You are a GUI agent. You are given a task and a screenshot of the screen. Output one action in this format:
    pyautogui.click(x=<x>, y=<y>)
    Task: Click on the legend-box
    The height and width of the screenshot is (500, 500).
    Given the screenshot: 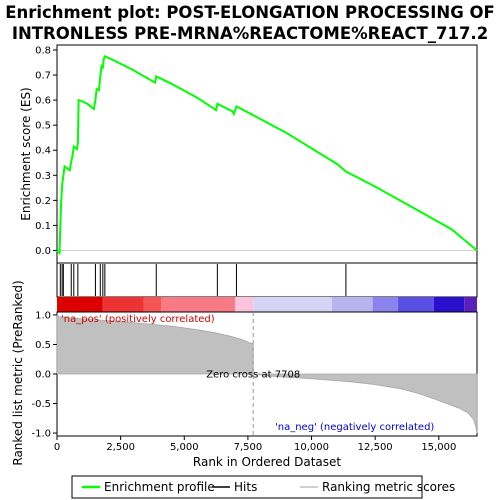 What is the action you would take?
    pyautogui.click(x=247, y=487)
    